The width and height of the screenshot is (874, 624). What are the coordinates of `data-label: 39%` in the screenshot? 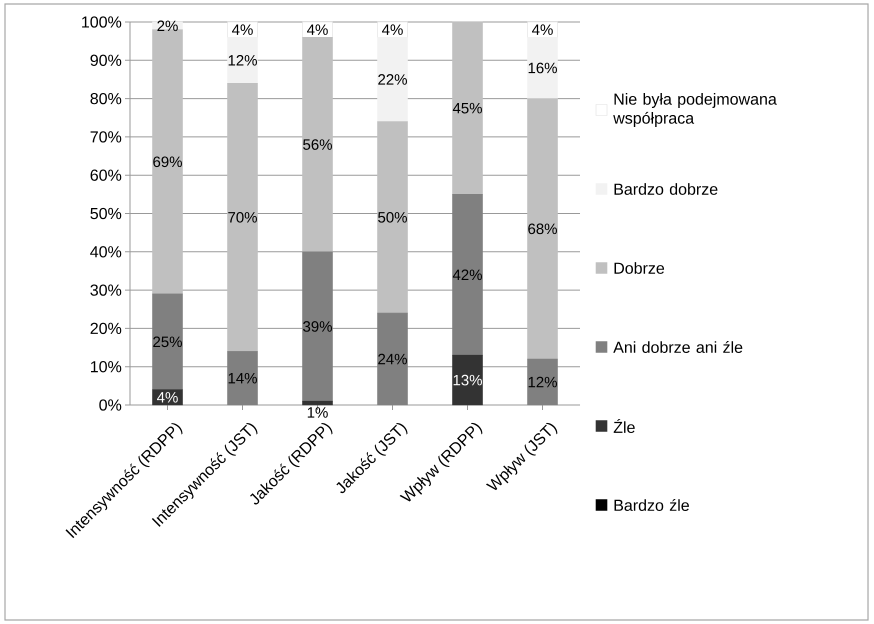 It's located at (317, 326).